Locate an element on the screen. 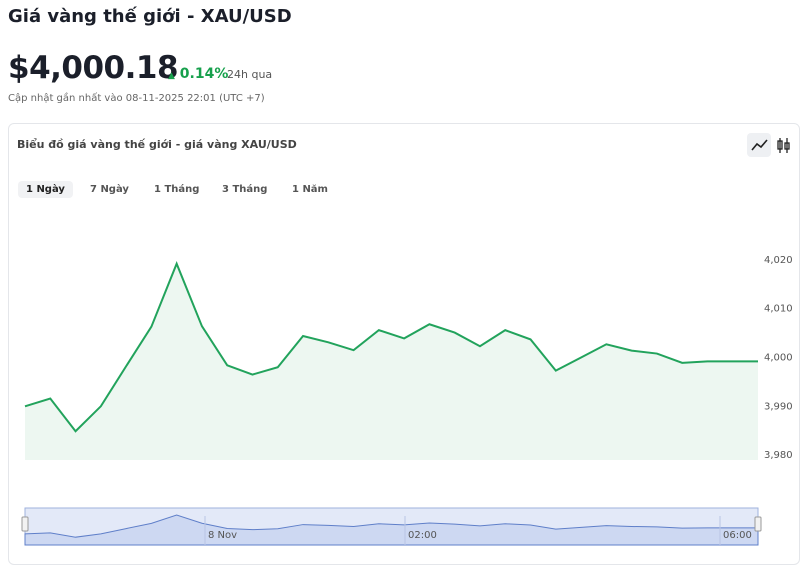 The height and width of the screenshot is (565, 800). y-tick-label: 3,980 is located at coordinates (778, 455).